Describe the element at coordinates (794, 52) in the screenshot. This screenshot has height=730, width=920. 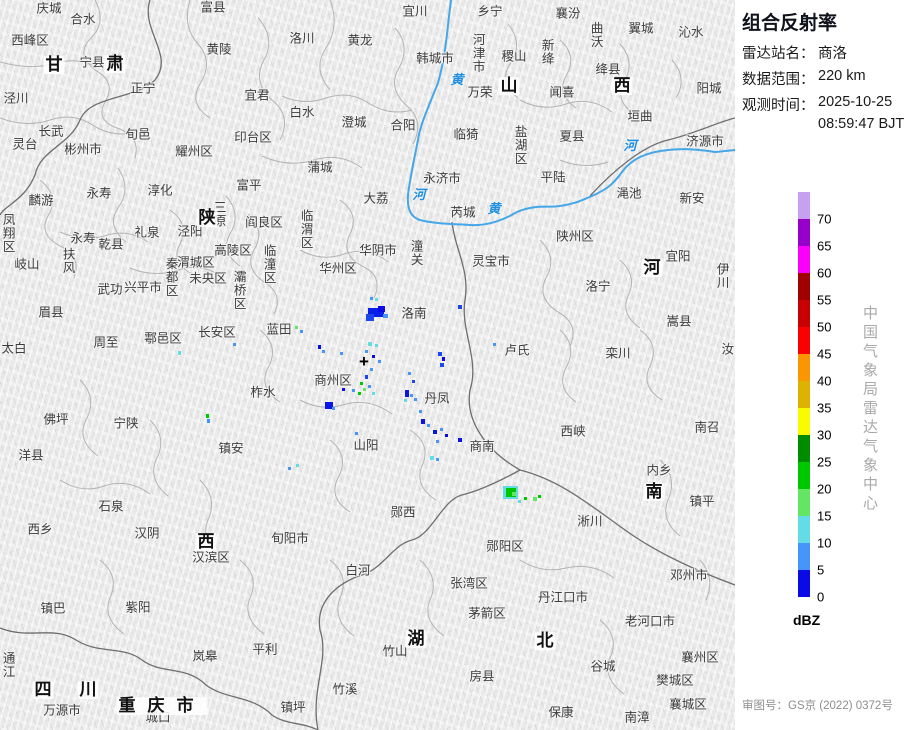
I see `station-row: 雷达站名： 商洛` at that location.